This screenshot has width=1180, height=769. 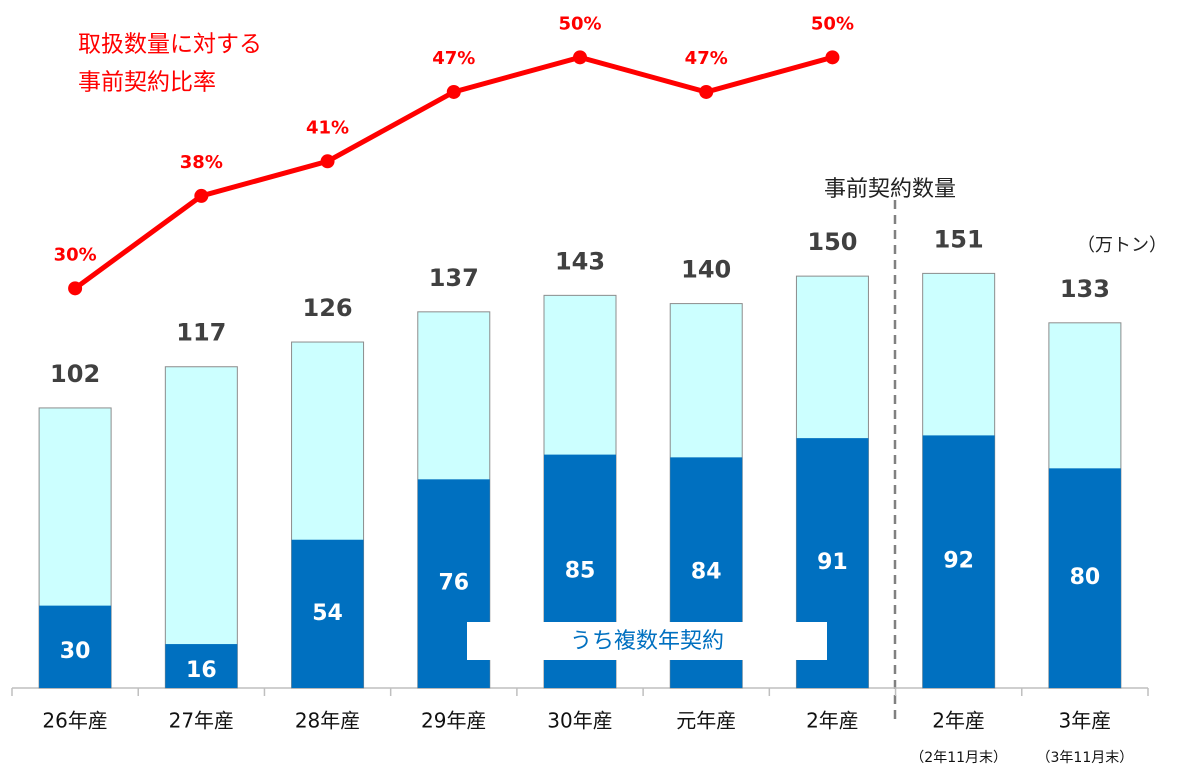 I want to click on x-tick-label: 29年産, so click(x=453, y=721).